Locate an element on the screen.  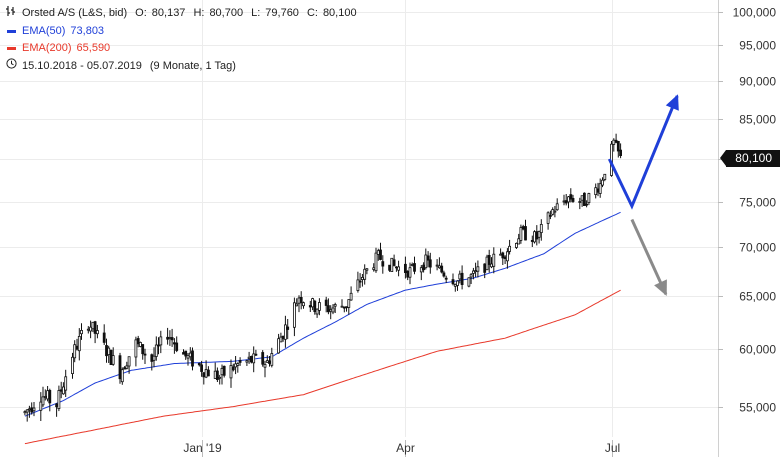
ema50-swatch is located at coordinates (11, 31).